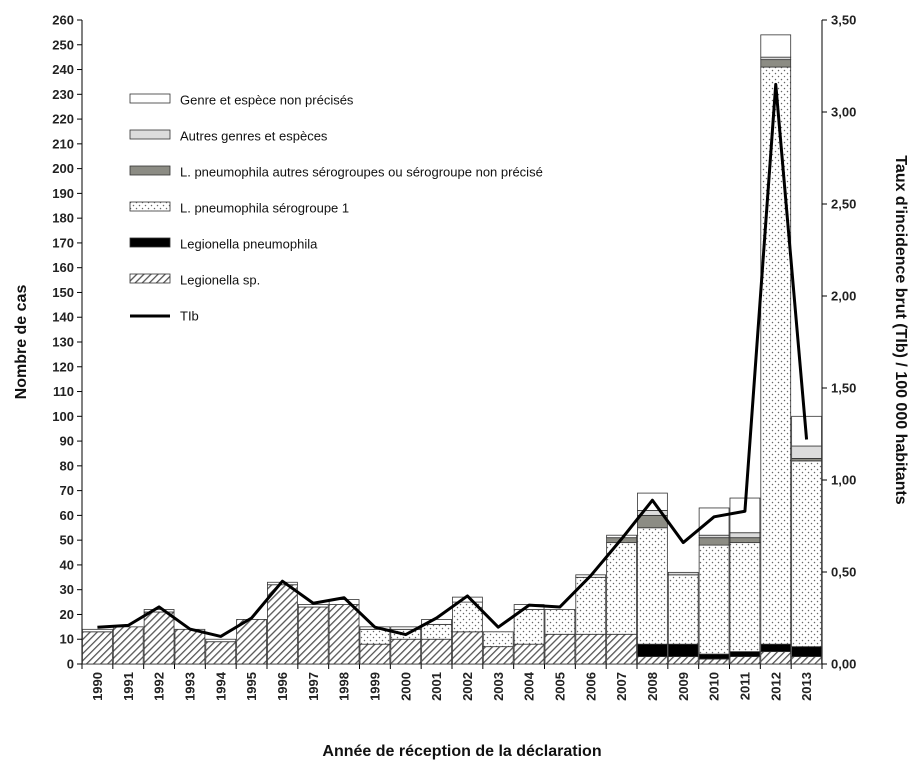 The height and width of the screenshot is (763, 912). What do you see at coordinates (63, 143) in the screenshot?
I see `y-tick-label: 210` at bounding box center [63, 143].